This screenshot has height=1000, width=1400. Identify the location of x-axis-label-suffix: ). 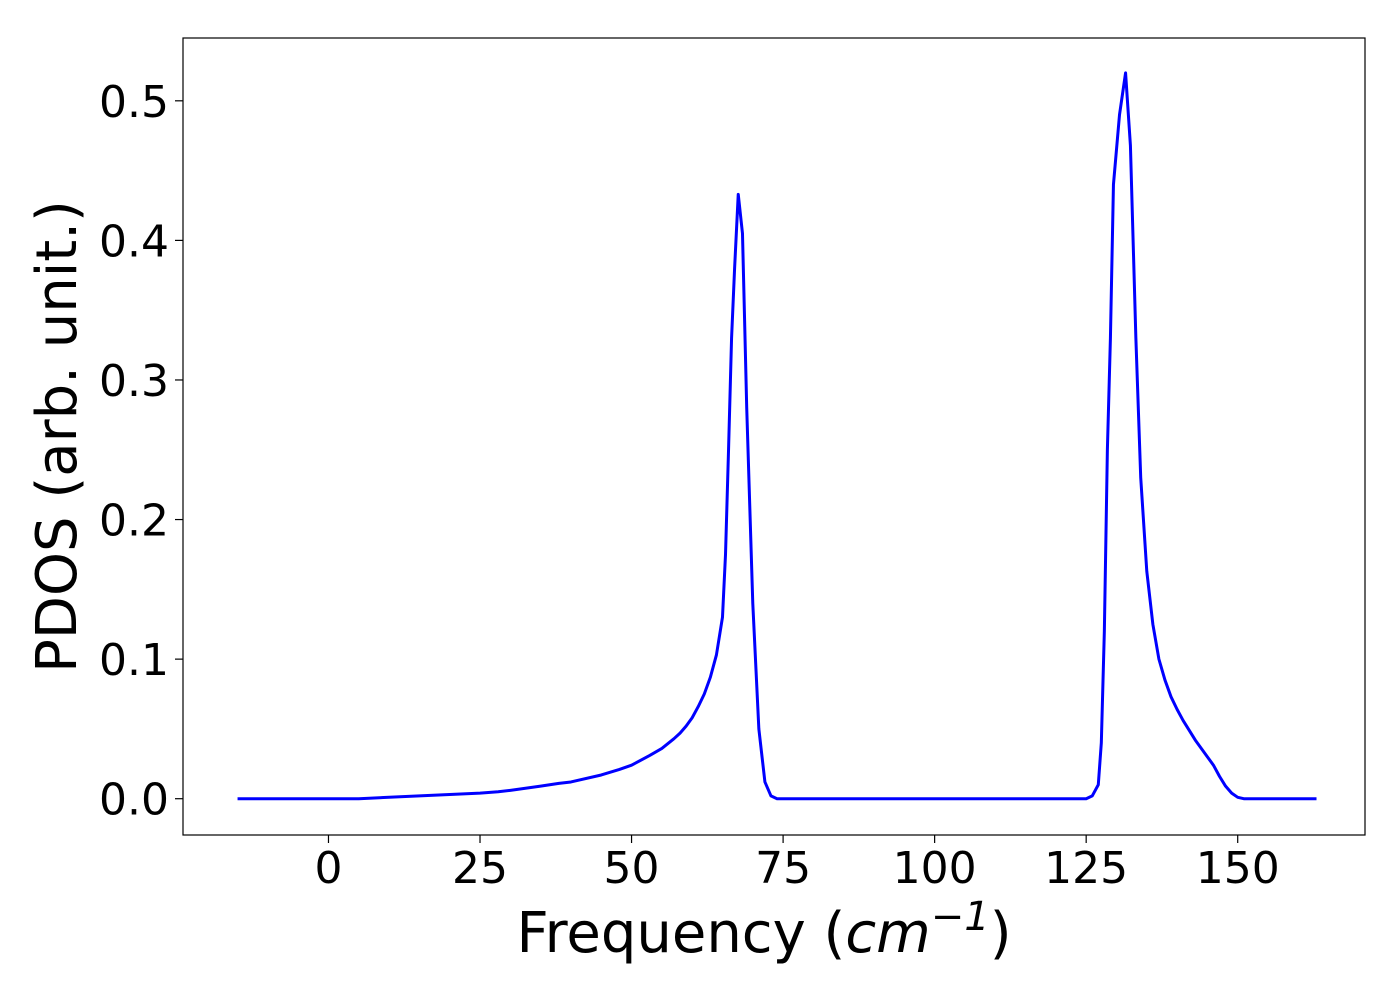
(1001, 933).